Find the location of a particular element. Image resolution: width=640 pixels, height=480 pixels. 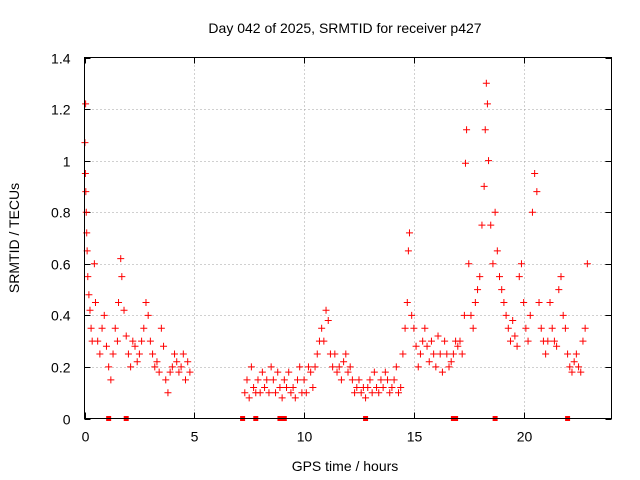

y-tick-label: 0.6 is located at coordinates (61, 265).